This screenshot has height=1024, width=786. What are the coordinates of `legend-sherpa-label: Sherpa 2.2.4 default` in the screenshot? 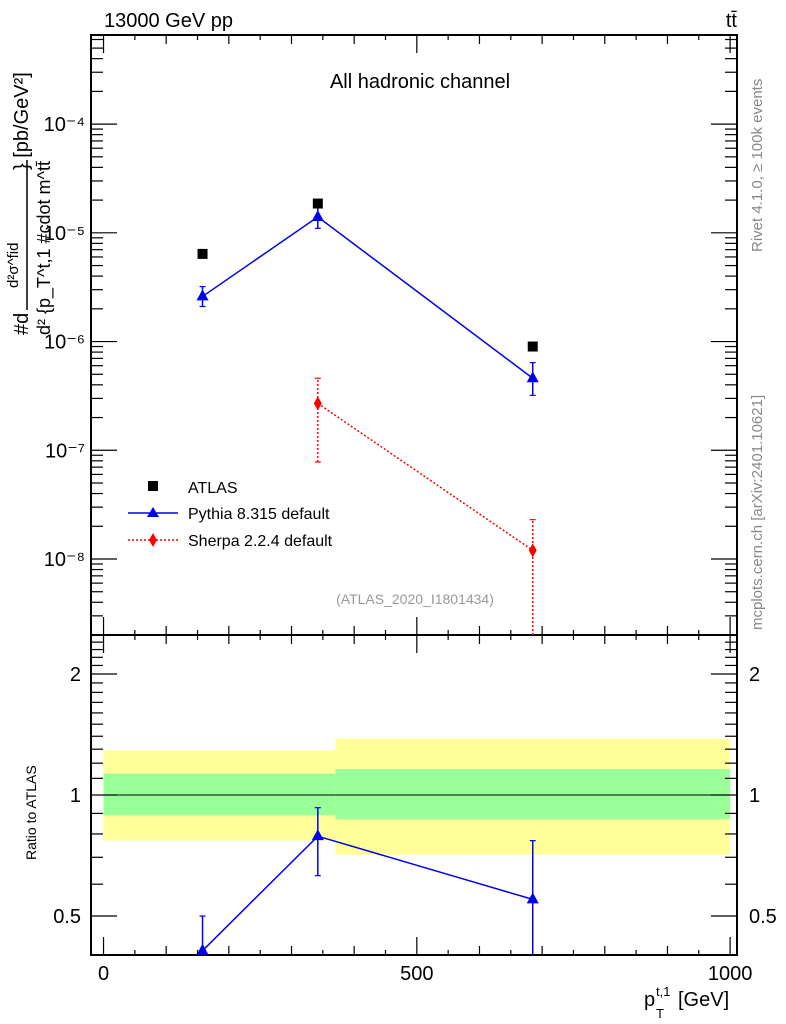 It's located at (260, 541).